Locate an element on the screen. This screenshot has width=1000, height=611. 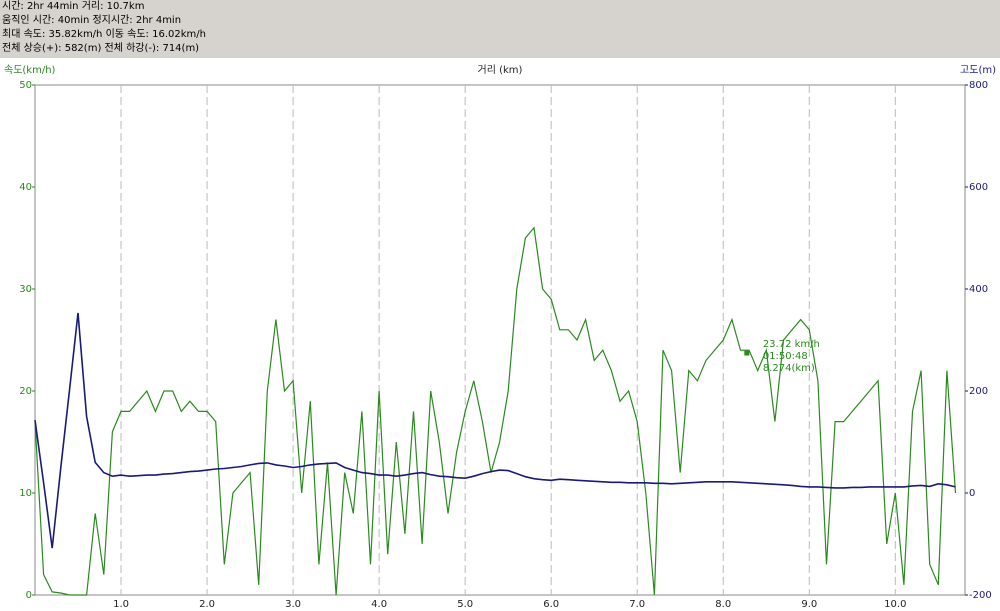
y2-tick-label: 400 is located at coordinates (978, 289).